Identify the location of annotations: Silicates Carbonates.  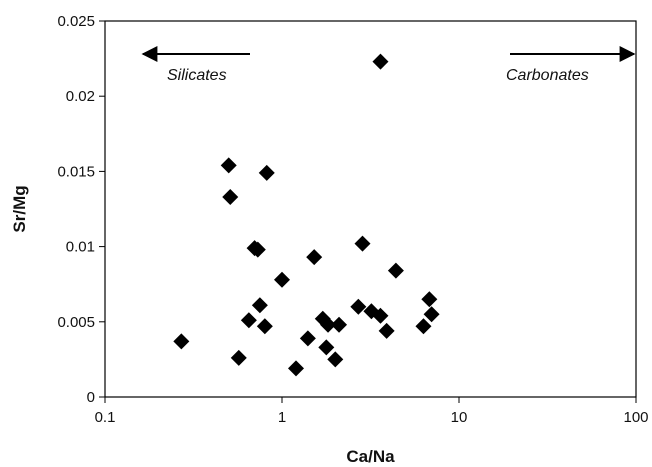
(388, 65).